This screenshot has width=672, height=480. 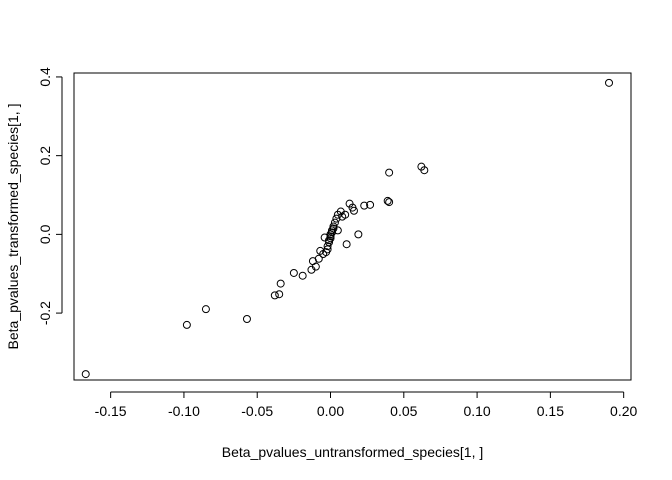 I want to click on x-tick-label: 0.10, so click(x=476, y=411).